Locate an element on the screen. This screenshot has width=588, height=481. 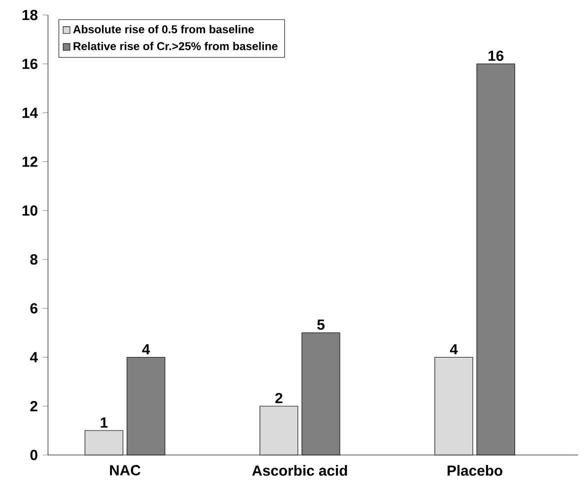
data-label: 2 is located at coordinates (278, 398).